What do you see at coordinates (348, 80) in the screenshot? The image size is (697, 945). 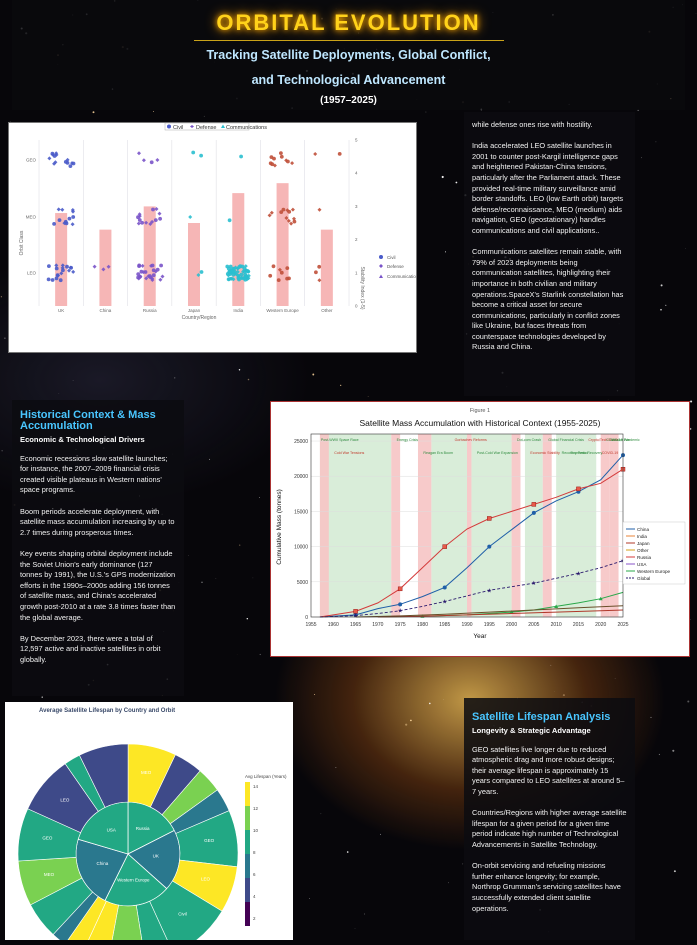 I see `subtitle-line-2: and Technological Advancement` at bounding box center [348, 80].